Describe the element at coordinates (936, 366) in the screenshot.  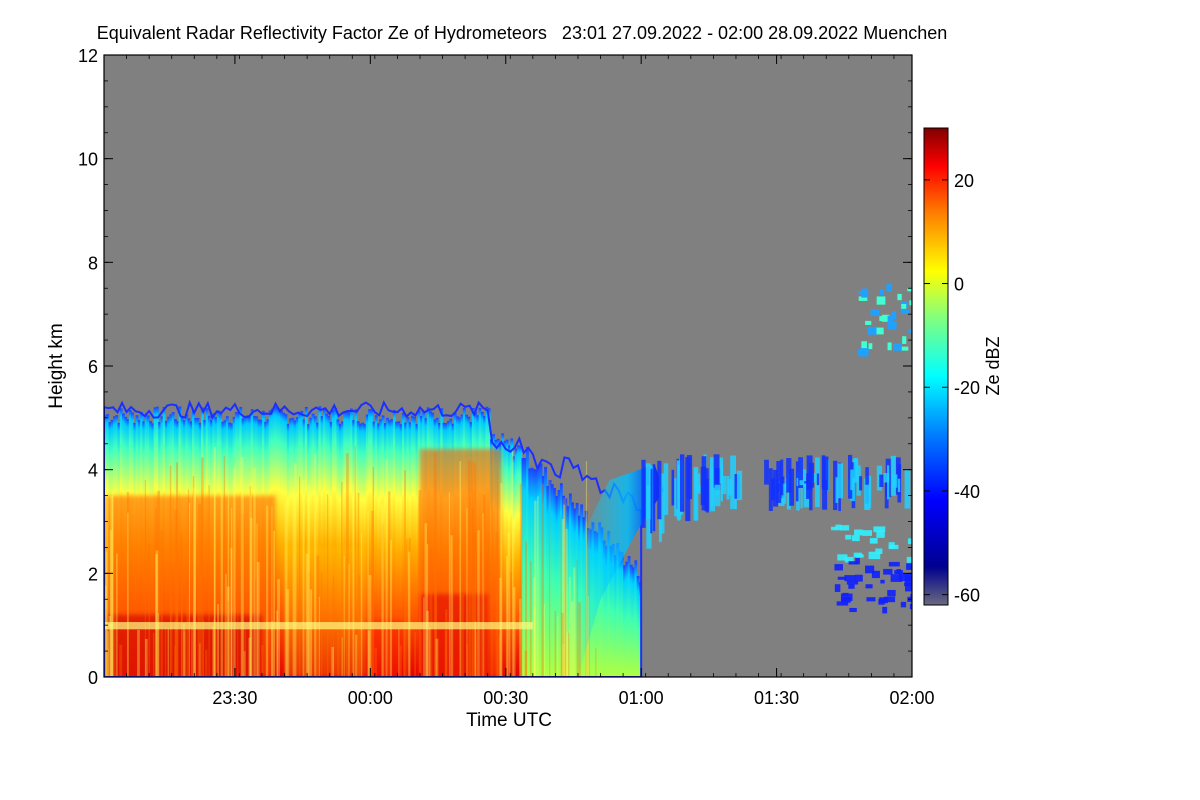
I see `colorbar` at that location.